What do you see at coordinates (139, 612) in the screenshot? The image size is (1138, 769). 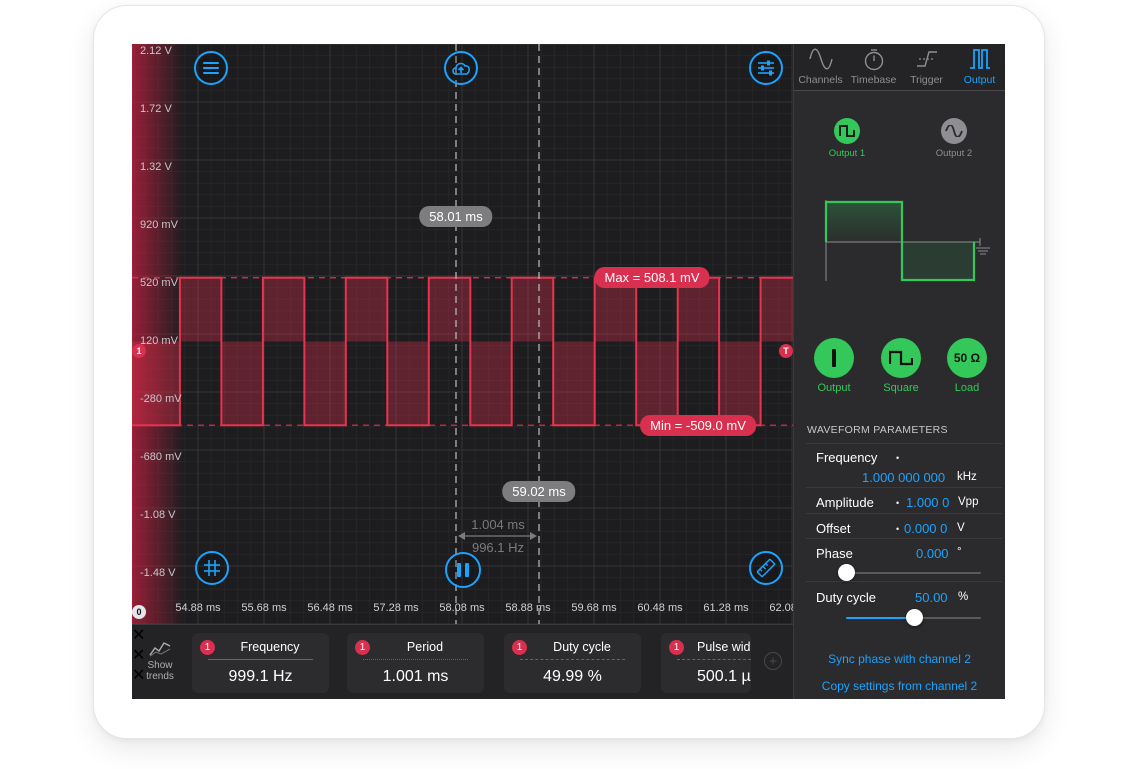 I see `zero-time-marker: 0` at bounding box center [139, 612].